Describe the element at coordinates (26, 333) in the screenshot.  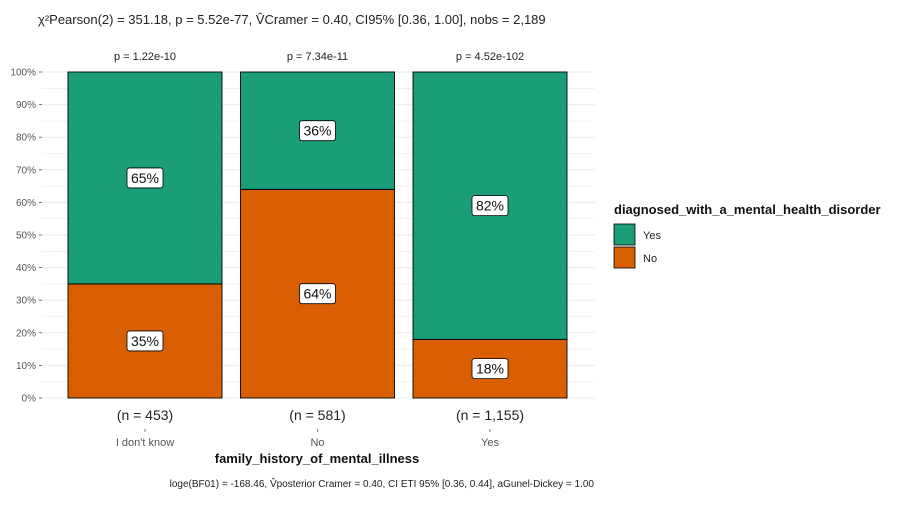
I see `y-tick-label: 20%` at that location.